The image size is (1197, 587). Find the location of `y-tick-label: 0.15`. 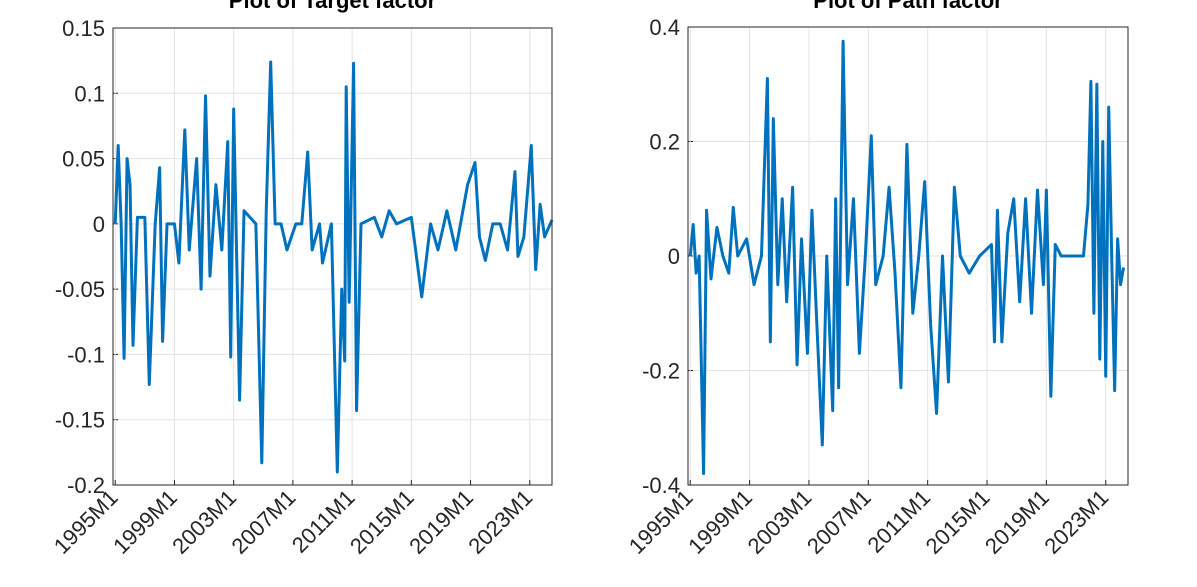

y-tick-label: 0.15 is located at coordinates (83, 28).